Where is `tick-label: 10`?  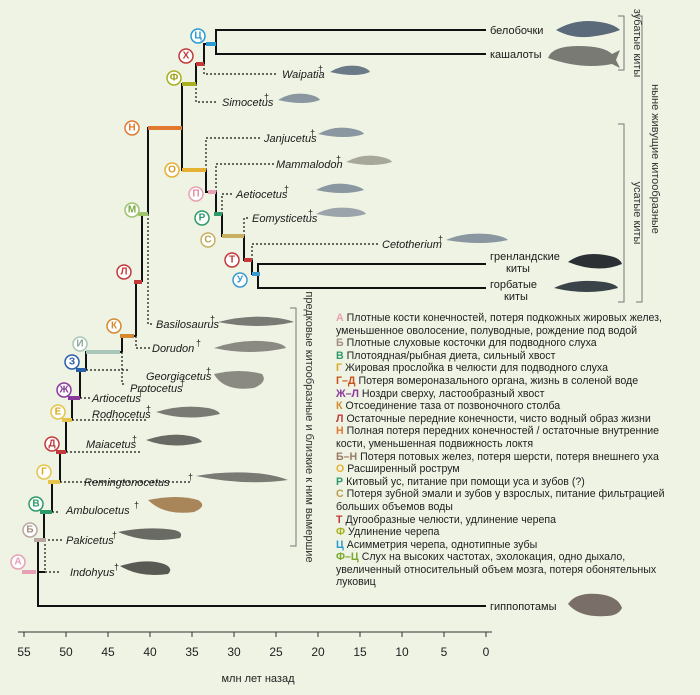
tick-label: 10 is located at coordinates (402, 652).